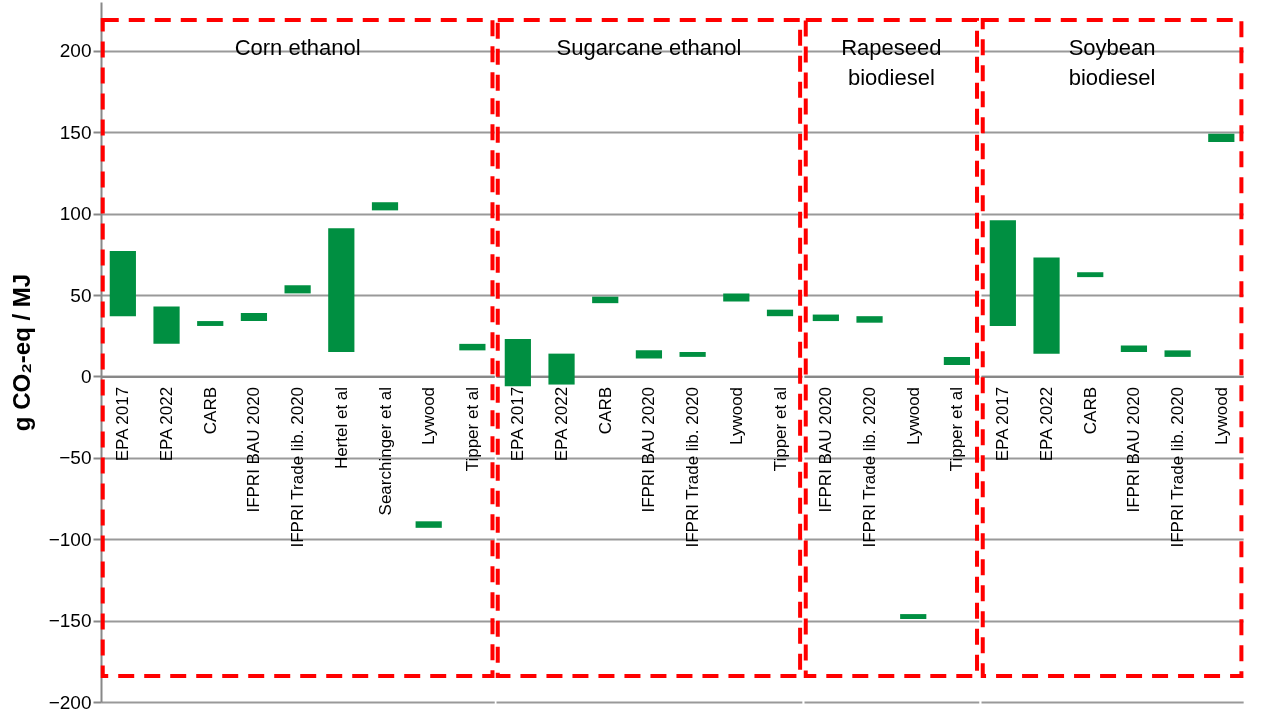 This screenshot has height=718, width=1286. What do you see at coordinates (341, 428) in the screenshot?
I see `x-tick-label: Hertel et al` at bounding box center [341, 428].